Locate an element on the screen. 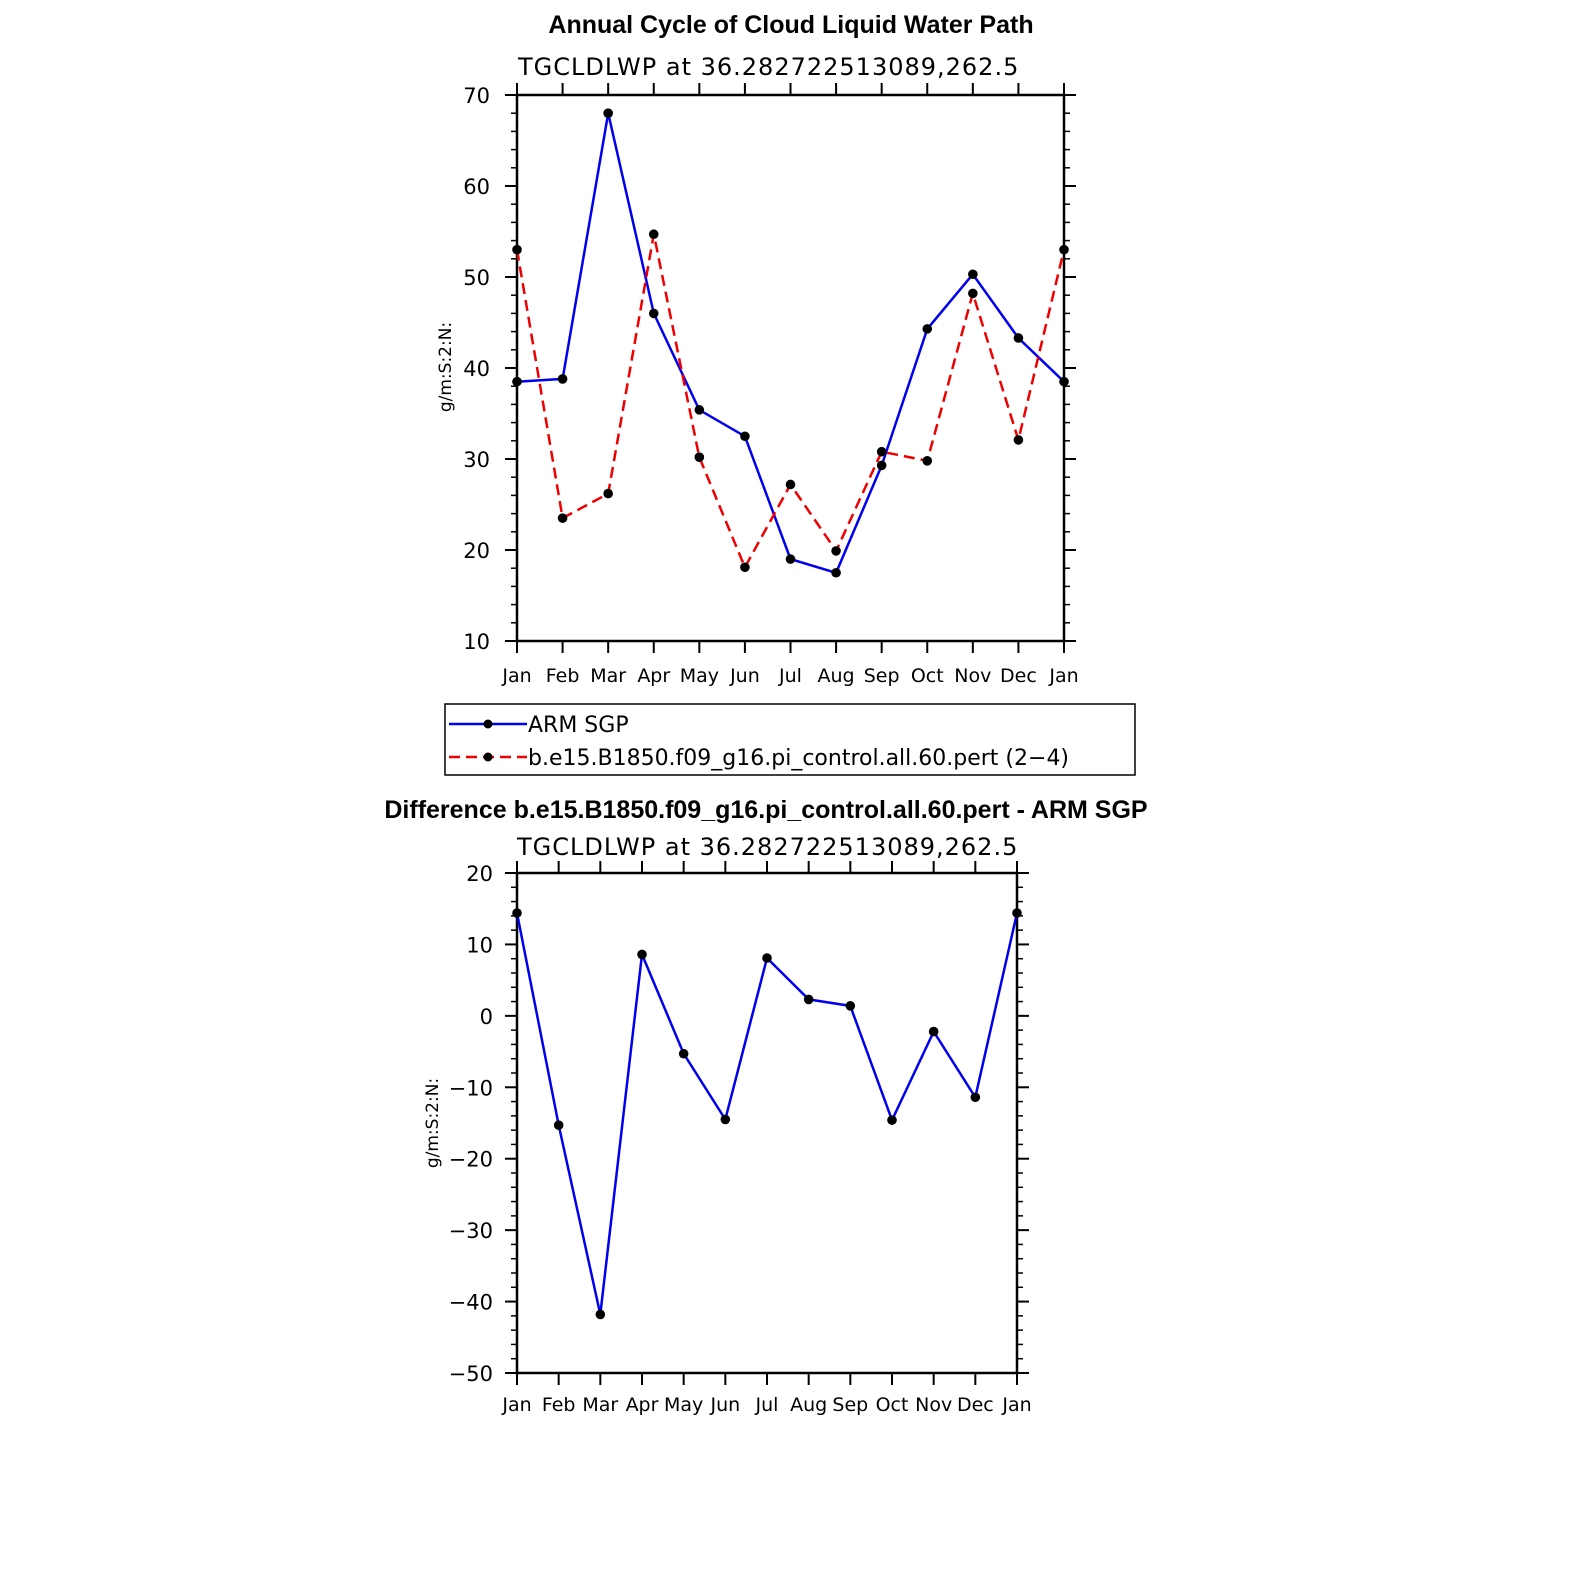 The image size is (1574, 1574). chart2-ytick-label: −10 is located at coordinates (471, 1088).